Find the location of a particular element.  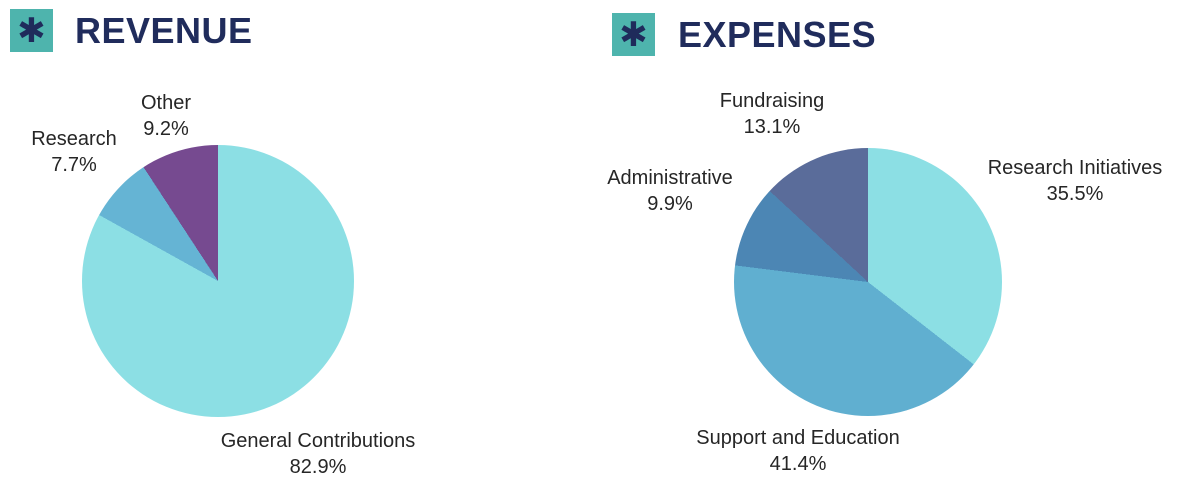

slice-name: Research Initiatives is located at coordinates (1075, 168).